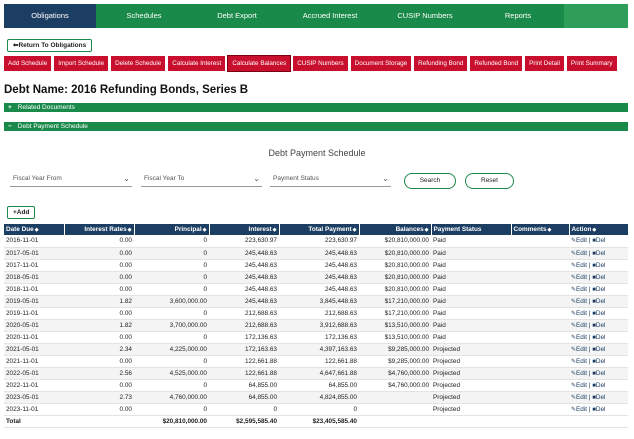  What do you see at coordinates (171, 349) in the screenshot?
I see `principal-cell: 4,225,000.00` at bounding box center [171, 349].